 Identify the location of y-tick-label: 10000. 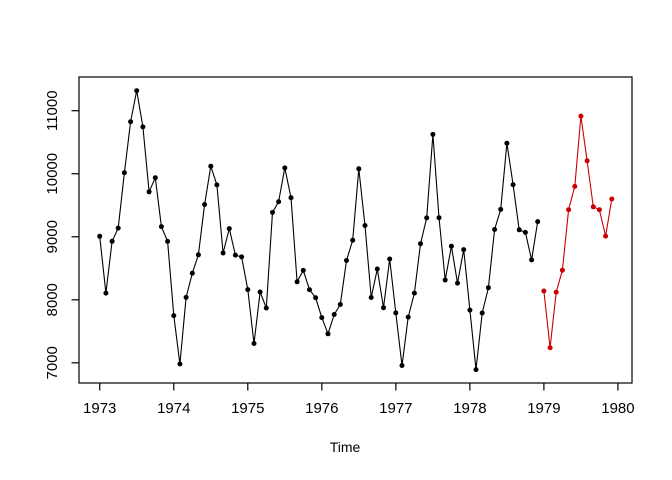
(52, 174).